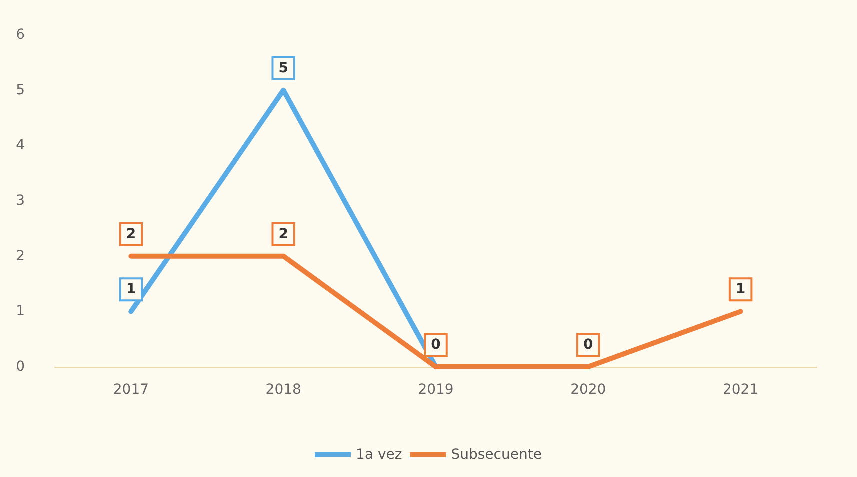 This screenshot has width=857, height=477. Describe the element at coordinates (131, 390) in the screenshot. I see `x-tick-label: 2017` at that location.